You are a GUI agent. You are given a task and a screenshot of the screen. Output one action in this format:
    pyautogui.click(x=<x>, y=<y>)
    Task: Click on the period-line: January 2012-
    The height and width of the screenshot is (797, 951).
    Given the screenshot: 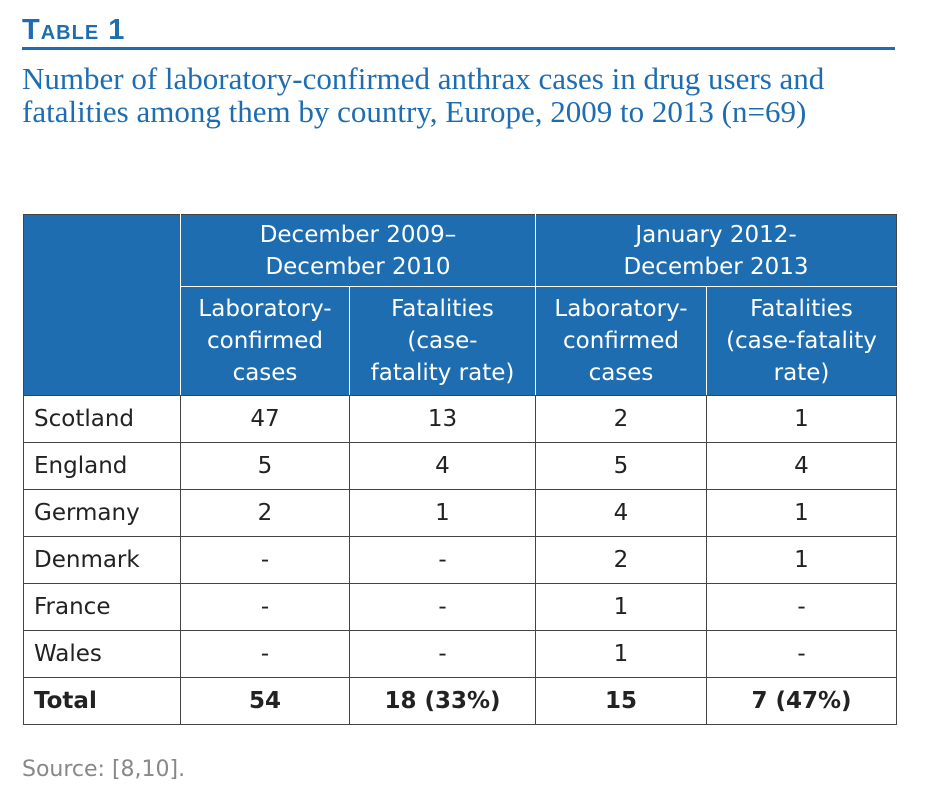 What is the action you would take?
    pyautogui.click(x=716, y=234)
    